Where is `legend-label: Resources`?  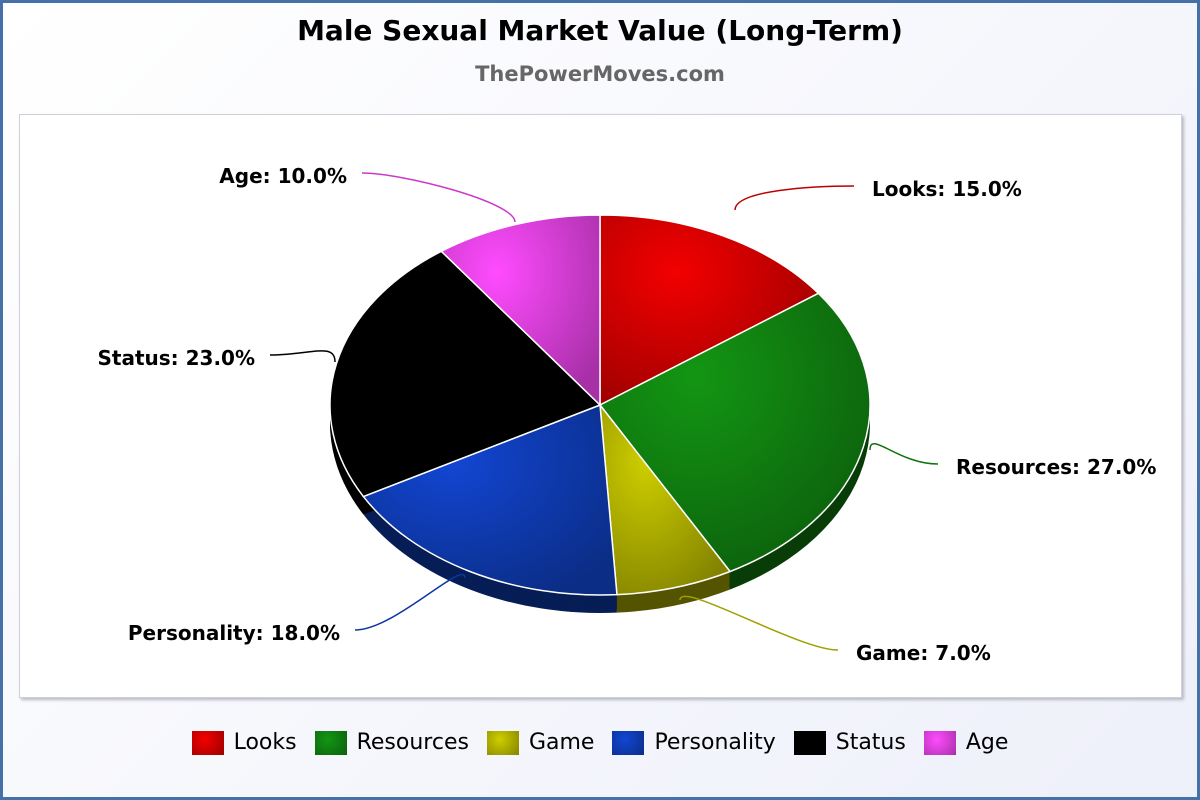 legend-label: Resources is located at coordinates (412, 742).